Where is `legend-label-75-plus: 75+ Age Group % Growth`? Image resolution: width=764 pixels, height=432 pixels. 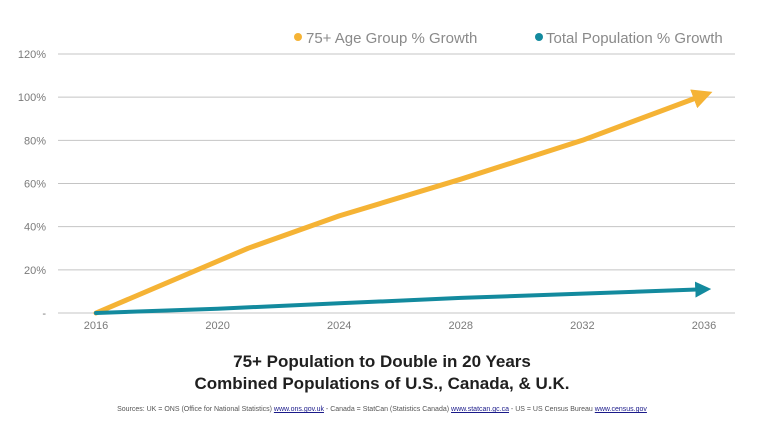
legend-label-75-plus: 75+ Age Group % Growth is located at coordinates (391, 38).